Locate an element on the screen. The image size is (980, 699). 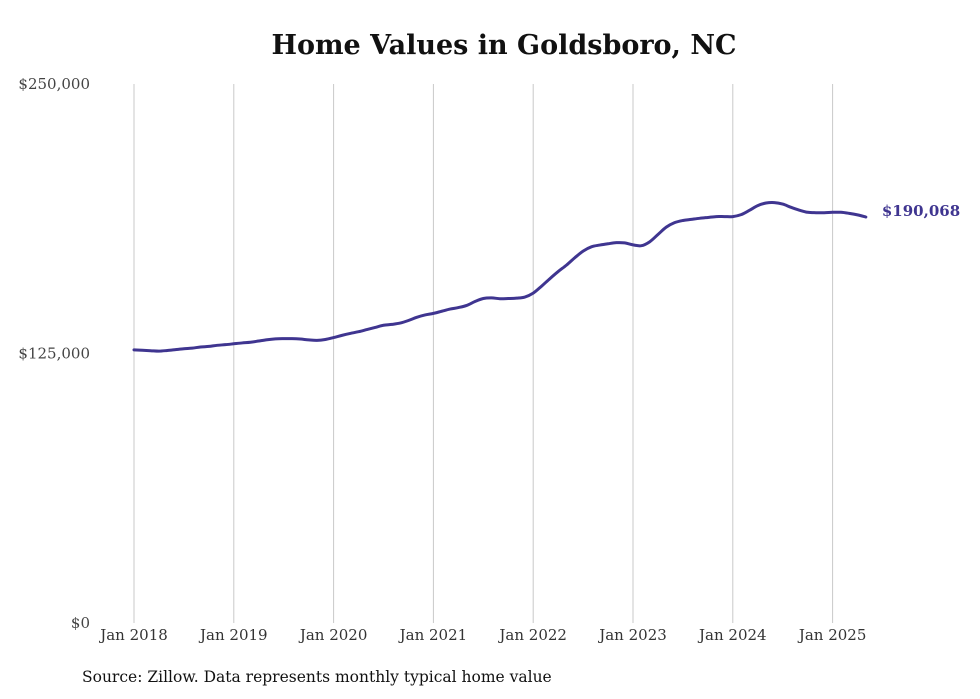
x-tick-label: Jan 2025 is located at coordinates (832, 635).